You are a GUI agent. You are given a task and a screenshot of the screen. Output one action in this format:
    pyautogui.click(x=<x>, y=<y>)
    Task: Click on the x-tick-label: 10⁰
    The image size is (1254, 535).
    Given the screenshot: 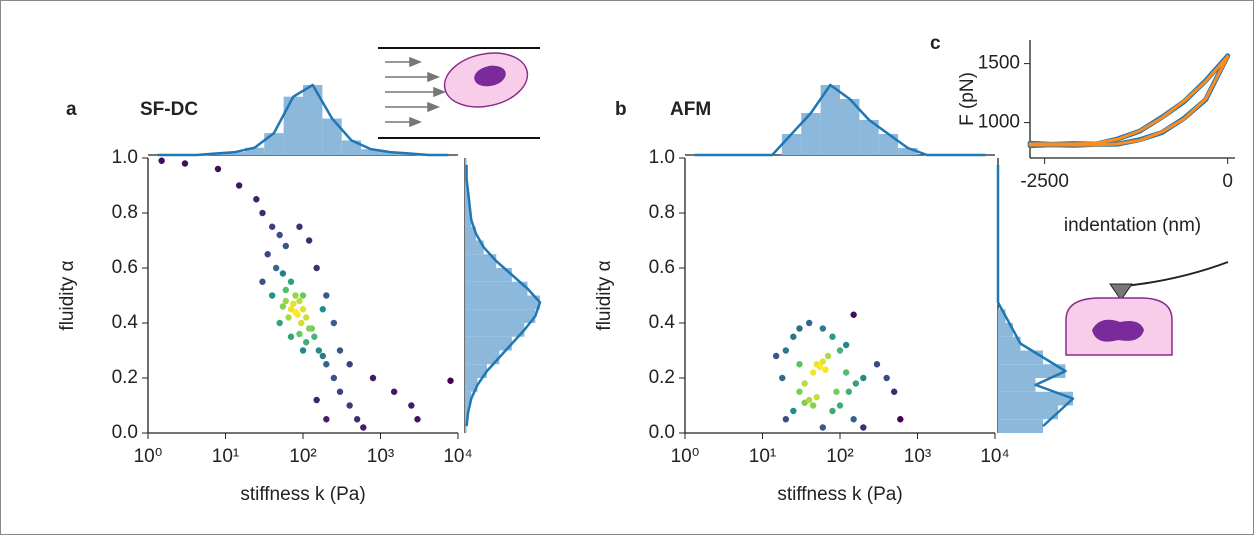 What is the action you would take?
    pyautogui.click(x=148, y=456)
    